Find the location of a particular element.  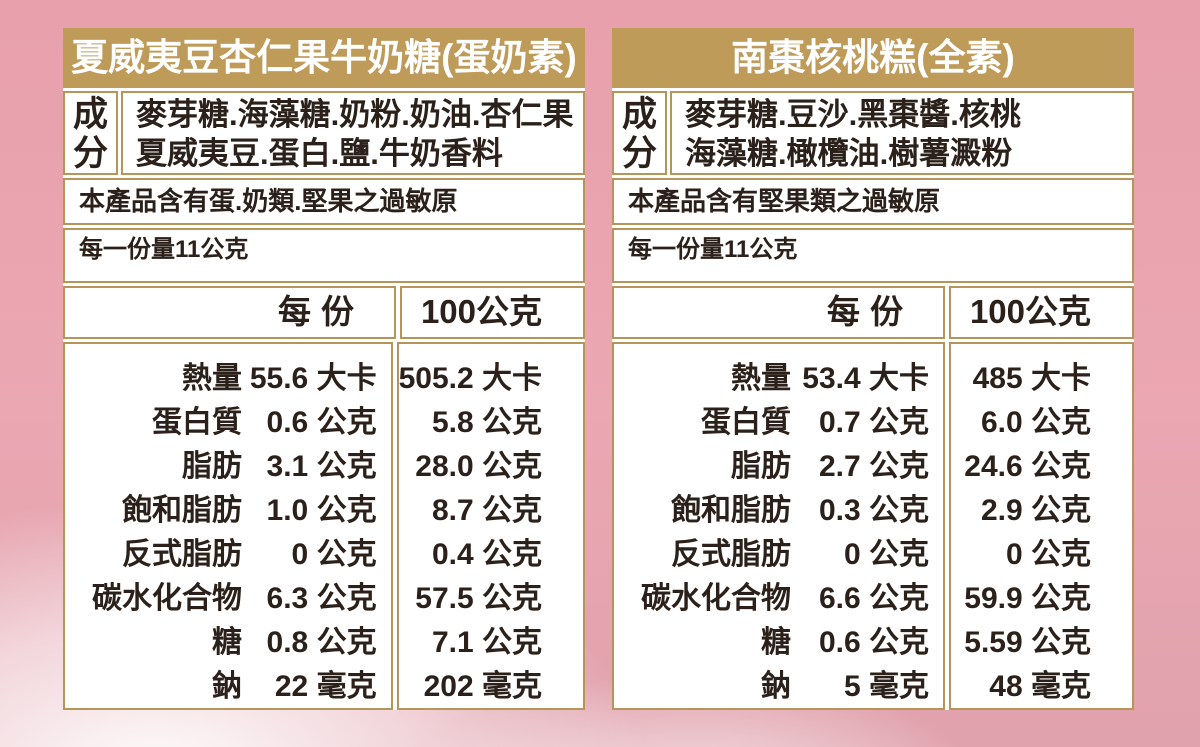

nutrition-row: 飽和脂肪 1.0 公克 is located at coordinates (228, 512).